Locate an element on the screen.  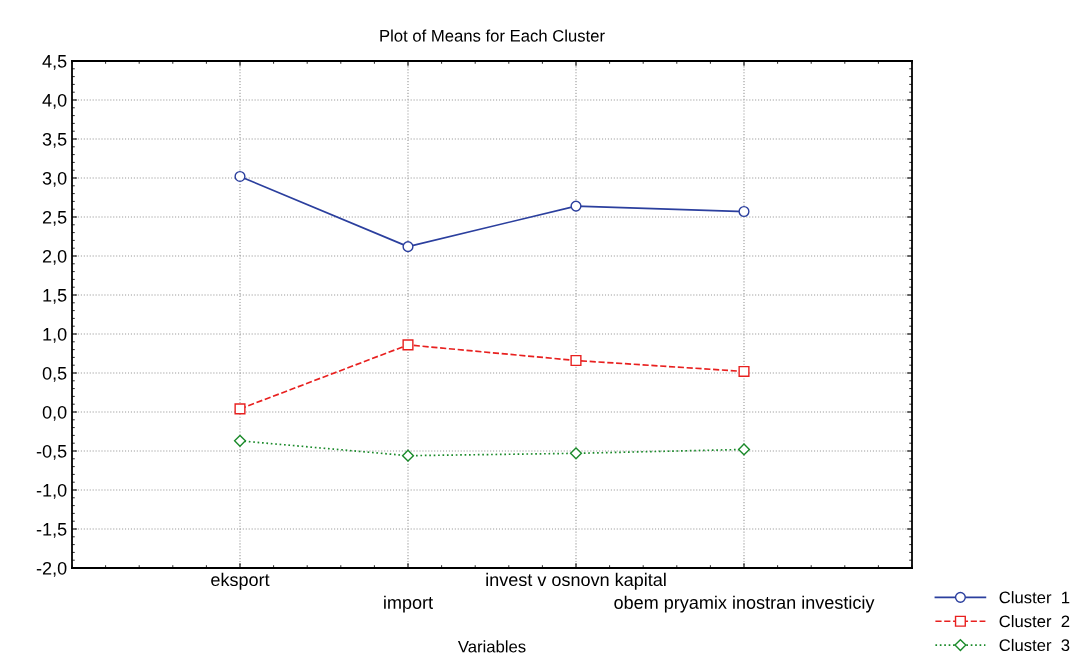
y-tick-label: 1,0 is located at coordinates (55, 335).